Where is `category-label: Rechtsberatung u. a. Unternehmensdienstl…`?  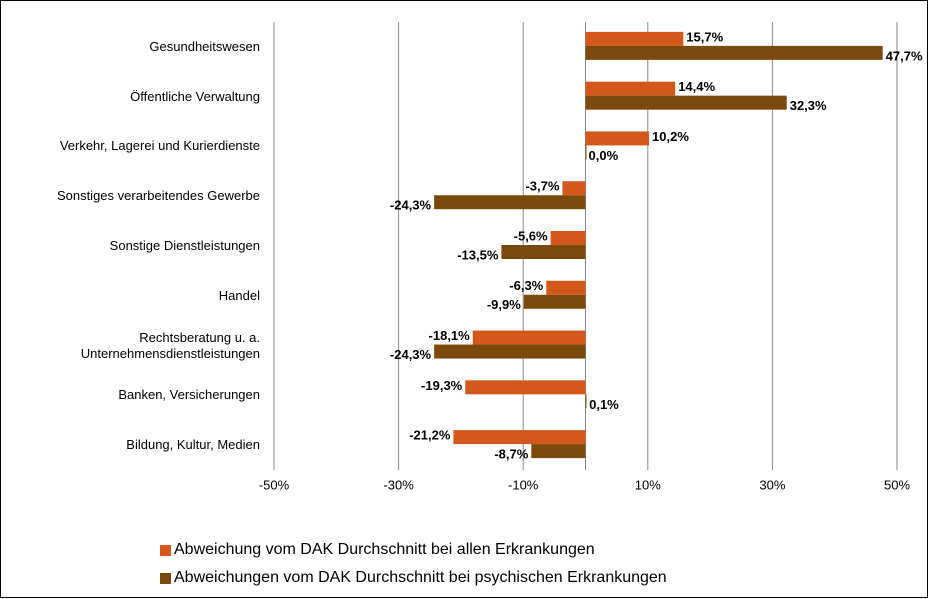 category-label: Rechtsberatung u. a. Unternehmensdienstl… is located at coordinates (170, 345).